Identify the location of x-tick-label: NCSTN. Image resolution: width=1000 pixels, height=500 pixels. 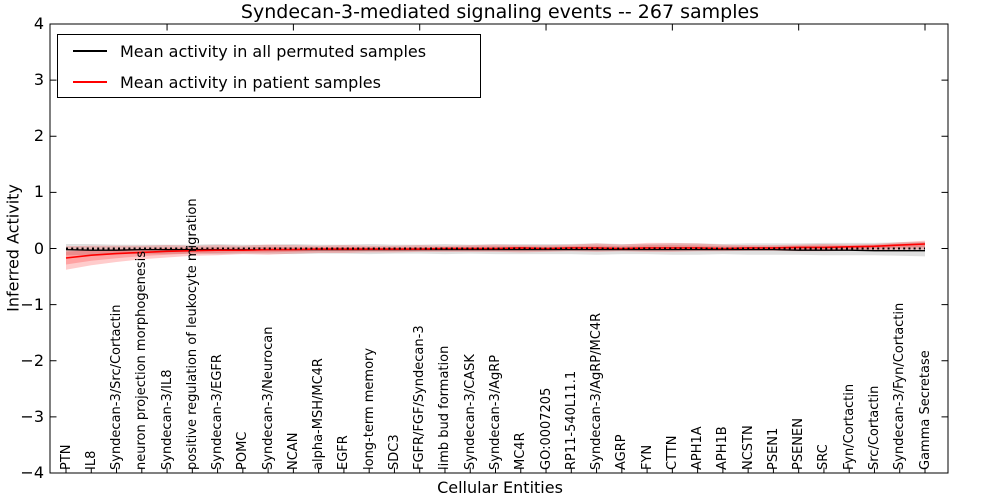
(748, 447).